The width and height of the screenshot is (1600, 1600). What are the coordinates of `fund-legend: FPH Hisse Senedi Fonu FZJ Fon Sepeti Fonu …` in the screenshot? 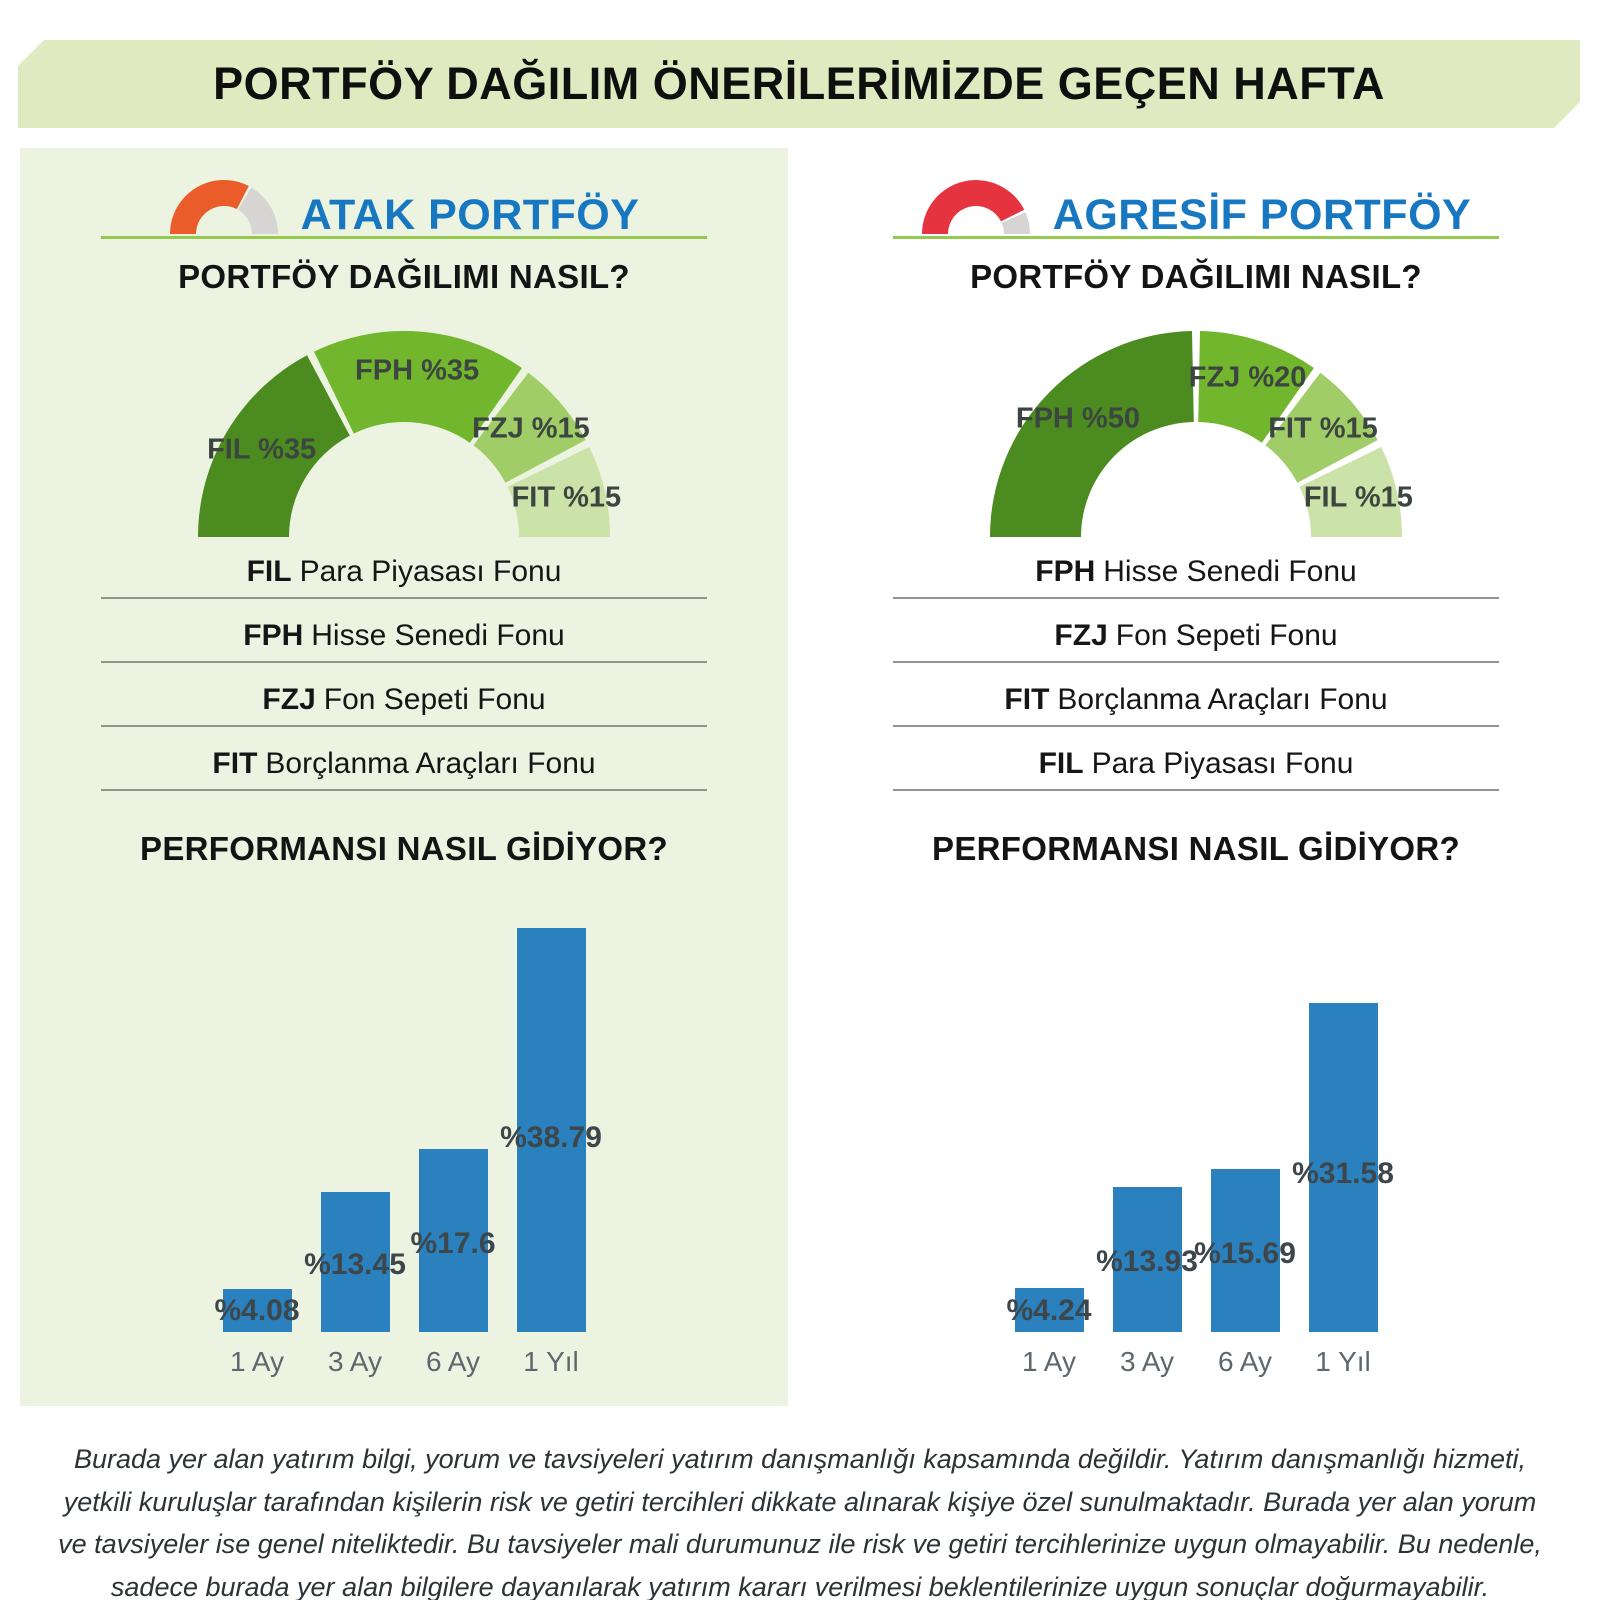 It's located at (1196, 663).